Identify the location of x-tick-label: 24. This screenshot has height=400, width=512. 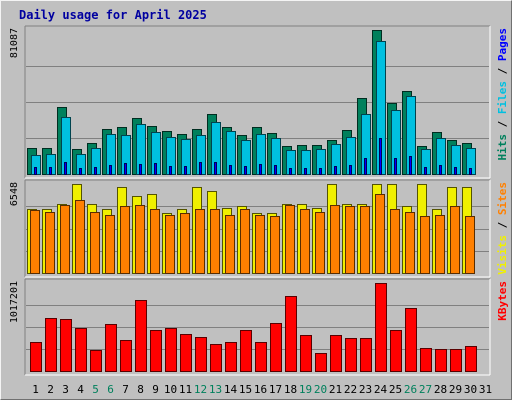
(381, 389).